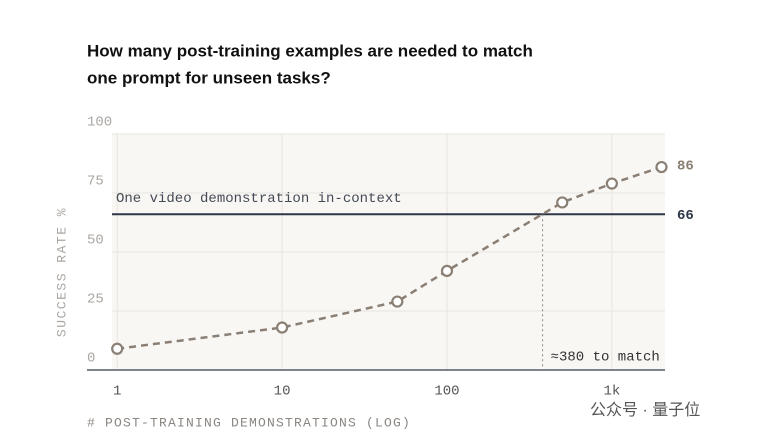  I want to click on x-tick-label: 10, so click(282, 392).